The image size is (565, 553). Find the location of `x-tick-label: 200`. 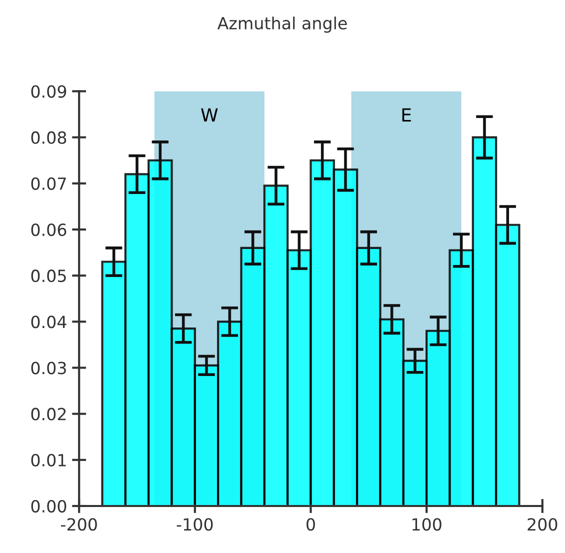

x-tick-label: 200 is located at coordinates (543, 524).